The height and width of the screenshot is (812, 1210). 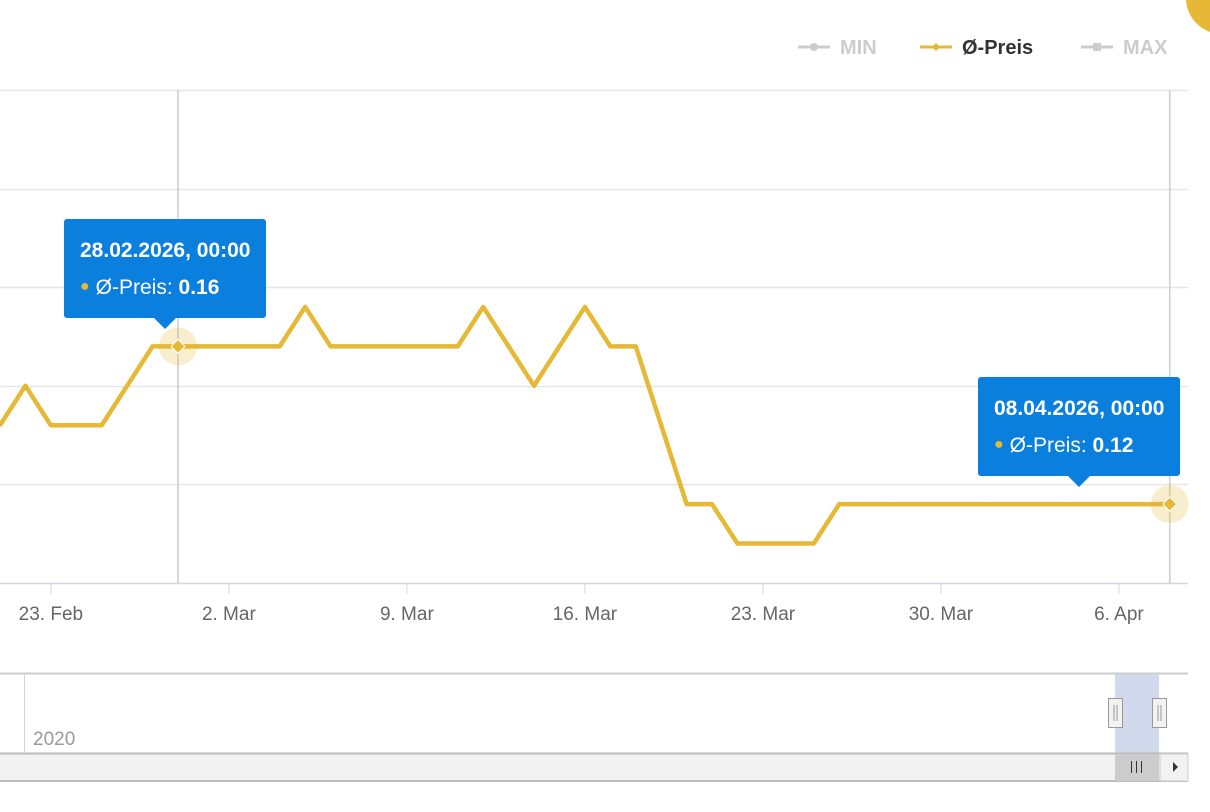 What do you see at coordinates (997, 48) in the screenshot?
I see `svg-text: Ø-Preis` at bounding box center [997, 48].